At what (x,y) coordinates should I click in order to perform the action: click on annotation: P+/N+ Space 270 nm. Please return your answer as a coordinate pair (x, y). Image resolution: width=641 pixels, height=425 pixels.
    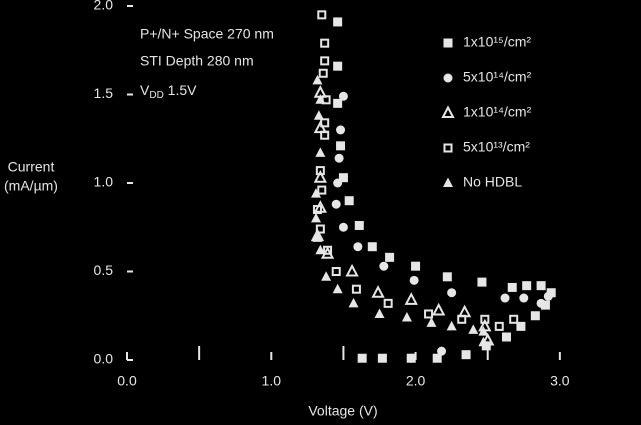
    Looking at the image, I should click on (207, 34).